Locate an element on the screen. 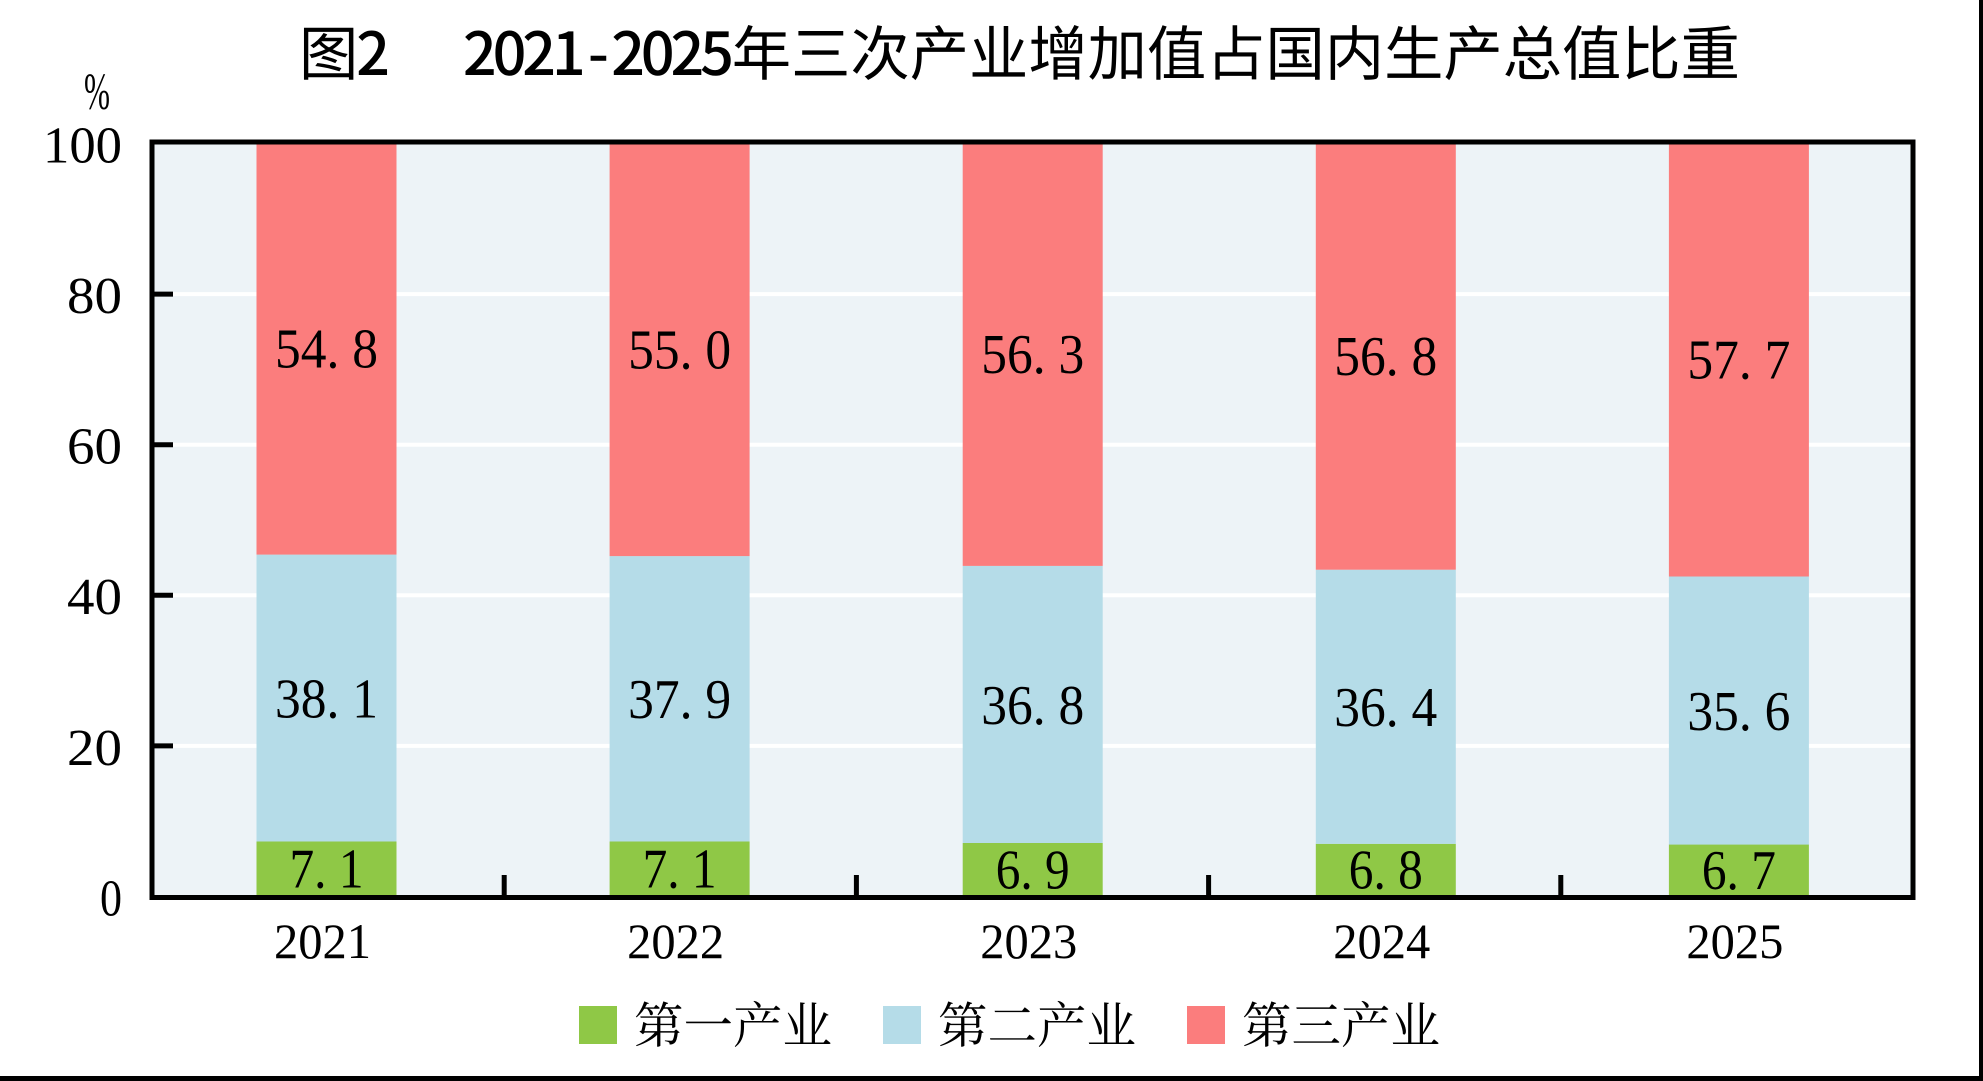 This screenshot has height=1081, width=1983. svg-text: 60 is located at coordinates (94, 447).